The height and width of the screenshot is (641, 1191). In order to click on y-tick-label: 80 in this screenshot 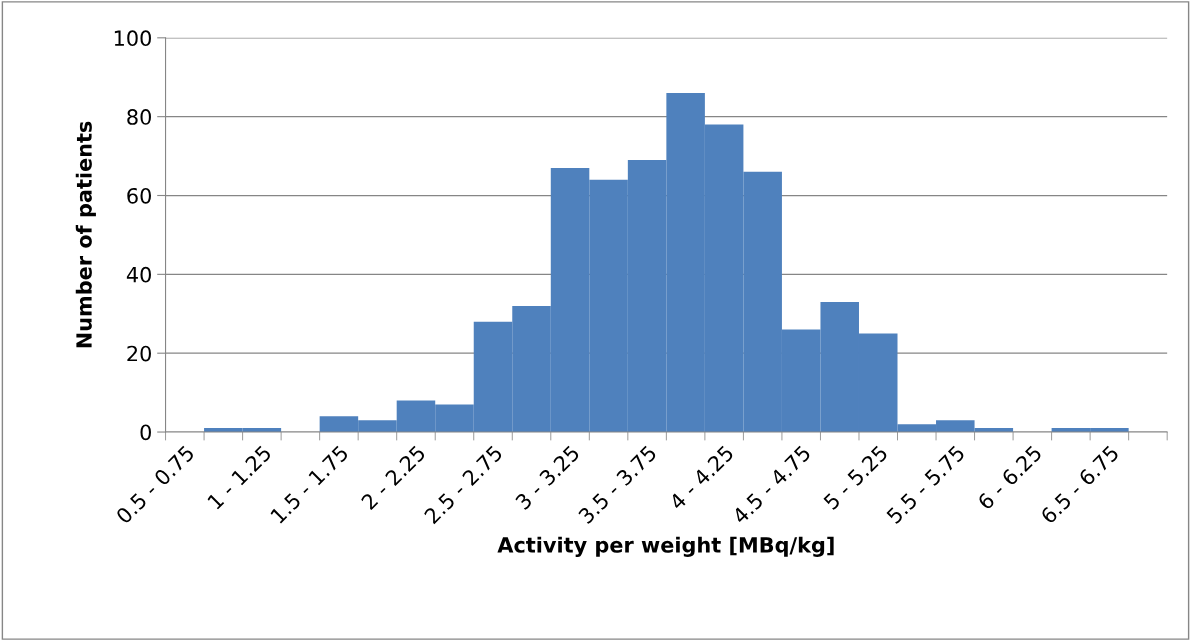, I will do `click(139, 117)`.